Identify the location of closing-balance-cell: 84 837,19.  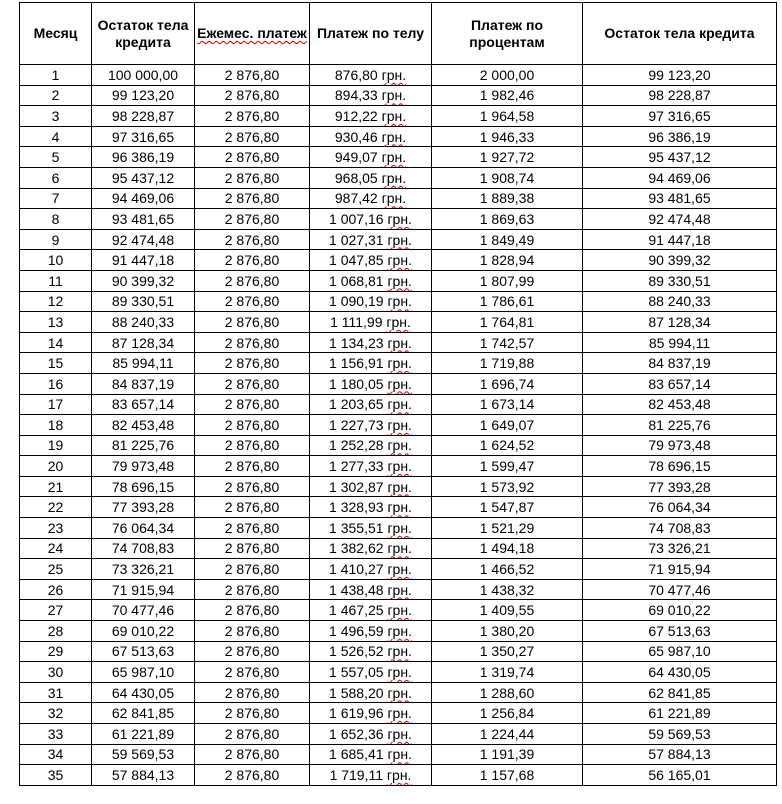
(679, 363).